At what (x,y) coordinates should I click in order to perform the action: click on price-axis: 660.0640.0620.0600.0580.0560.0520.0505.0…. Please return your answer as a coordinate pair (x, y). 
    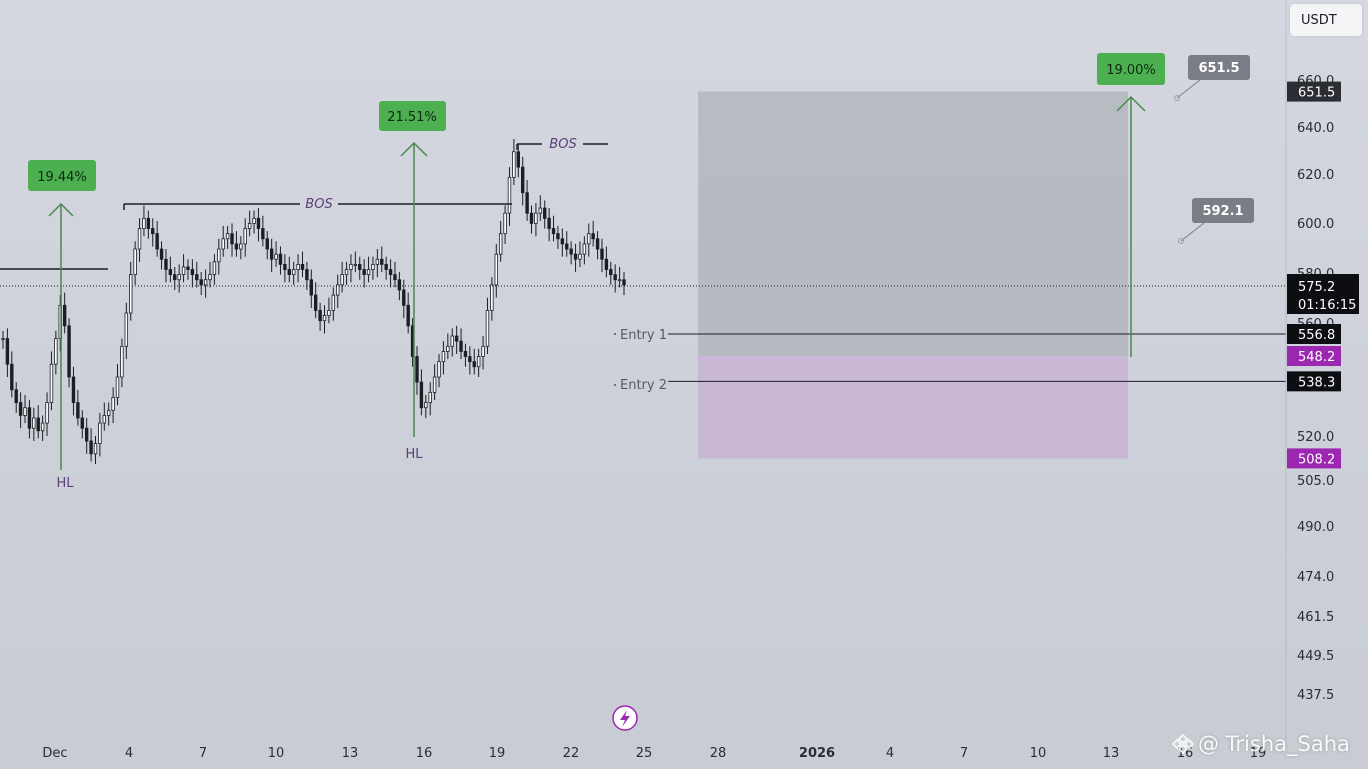
    Looking at the image, I should click on (1315, 388).